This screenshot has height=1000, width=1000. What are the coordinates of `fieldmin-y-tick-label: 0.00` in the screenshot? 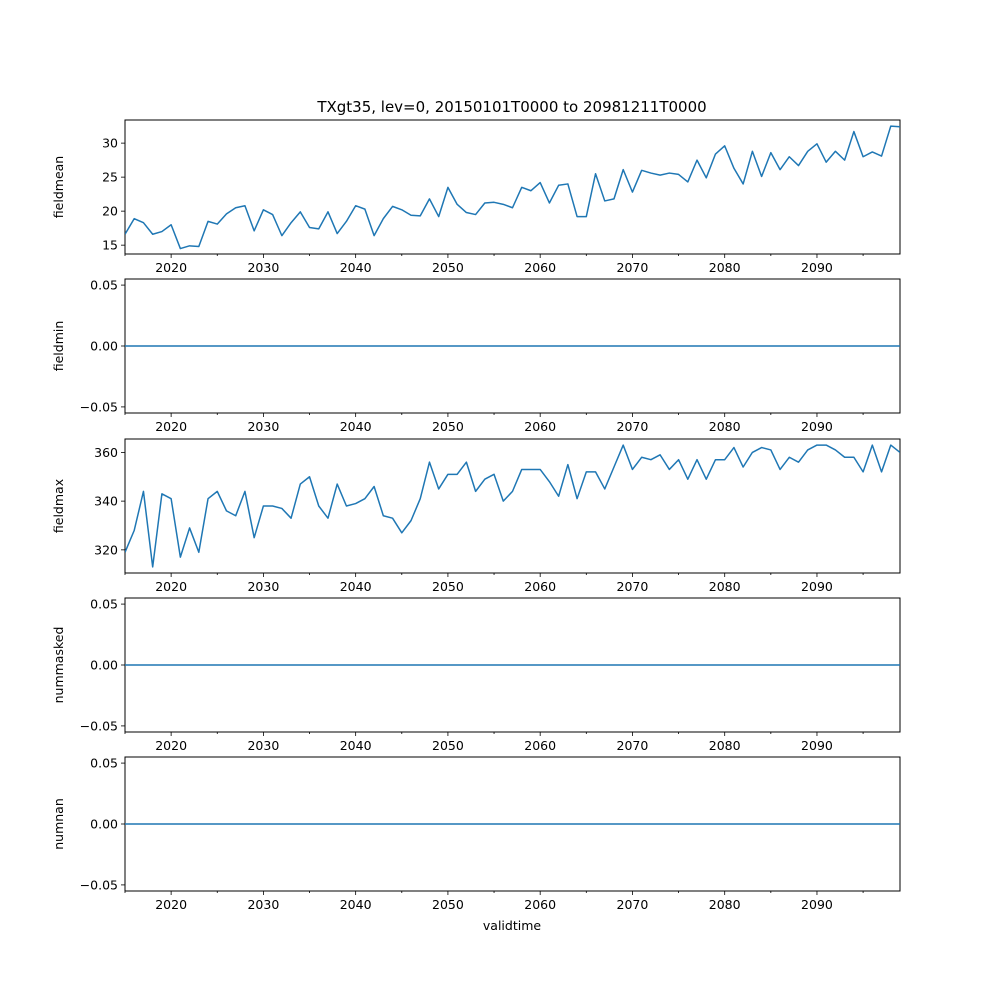 It's located at (104, 346).